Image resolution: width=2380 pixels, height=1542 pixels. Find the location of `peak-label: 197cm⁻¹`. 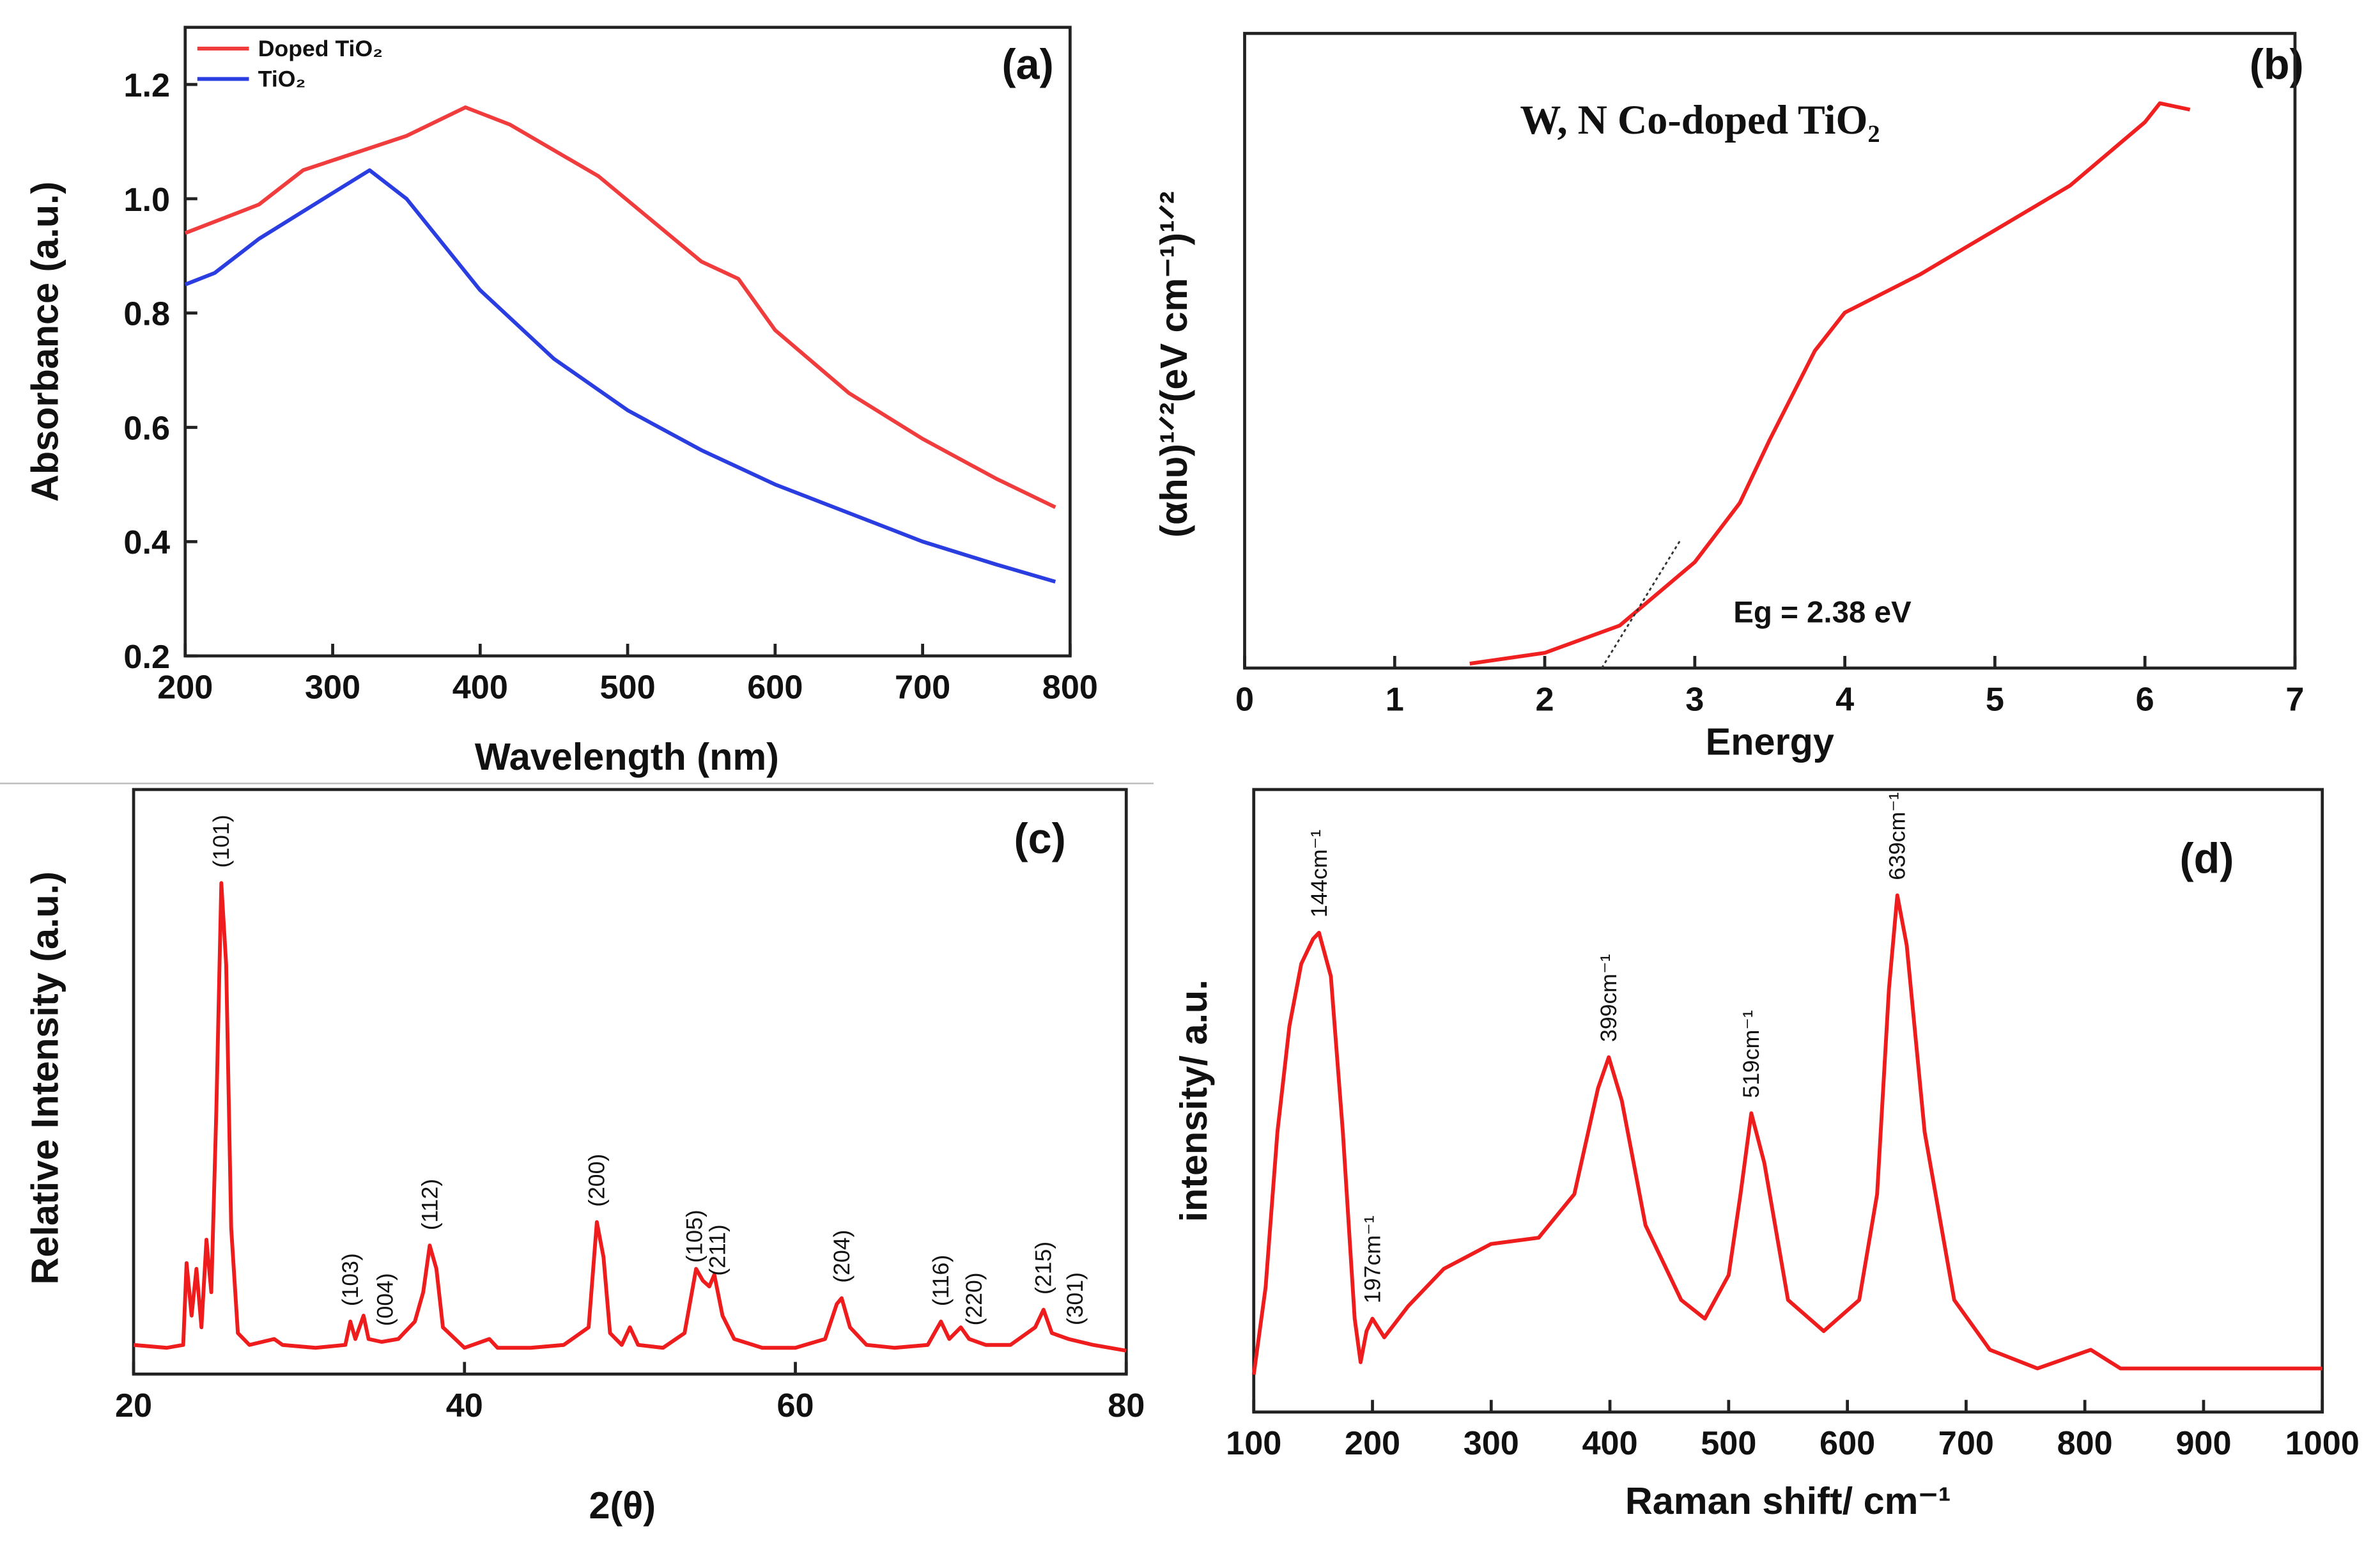

peak-label: 197cm⁻¹ is located at coordinates (1372, 1260).